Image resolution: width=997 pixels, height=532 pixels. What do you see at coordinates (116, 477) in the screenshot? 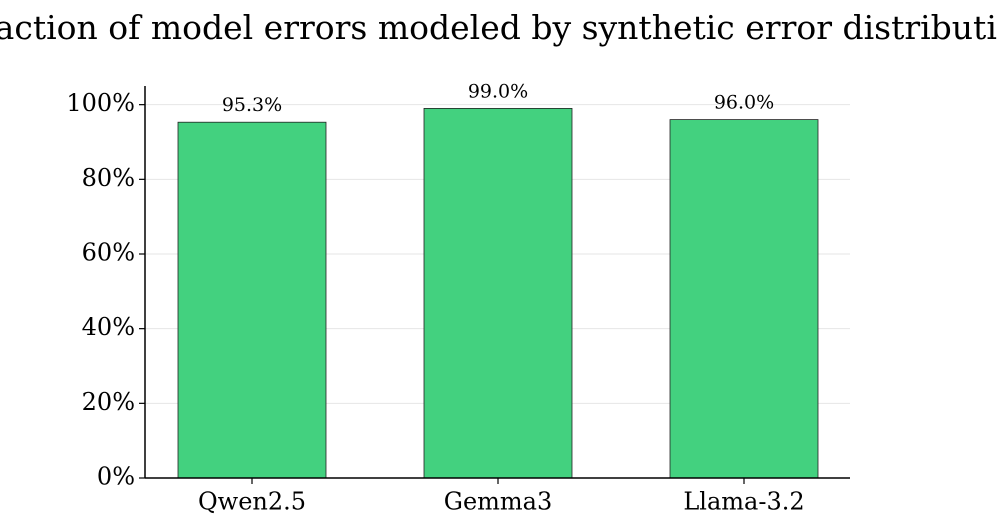
I see `y-tick-label: 0%` at bounding box center [116, 477].